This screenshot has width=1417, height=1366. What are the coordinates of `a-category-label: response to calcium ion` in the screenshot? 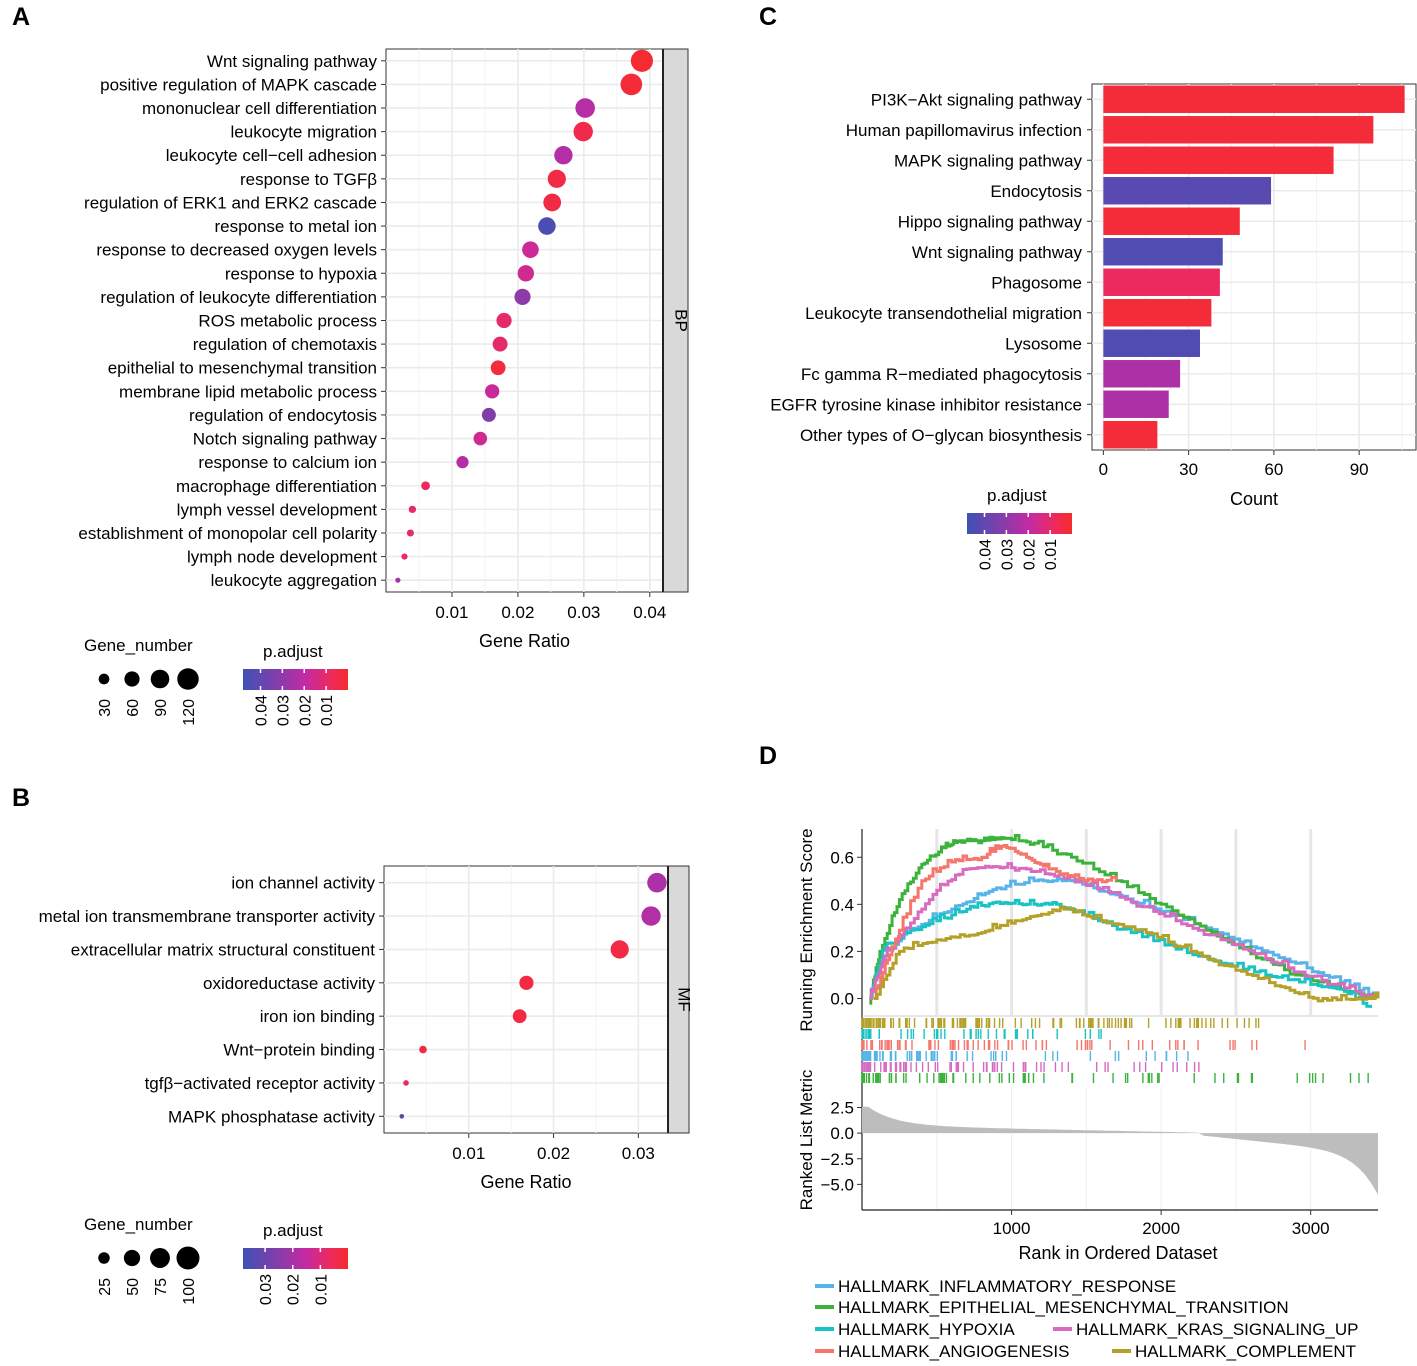 It's located at (287, 462).